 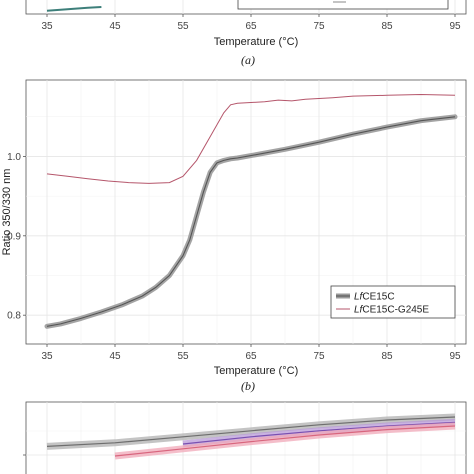 What do you see at coordinates (14, 316) in the screenshot?
I see `panel-b-y-tick-label: 0.8` at bounding box center [14, 316].